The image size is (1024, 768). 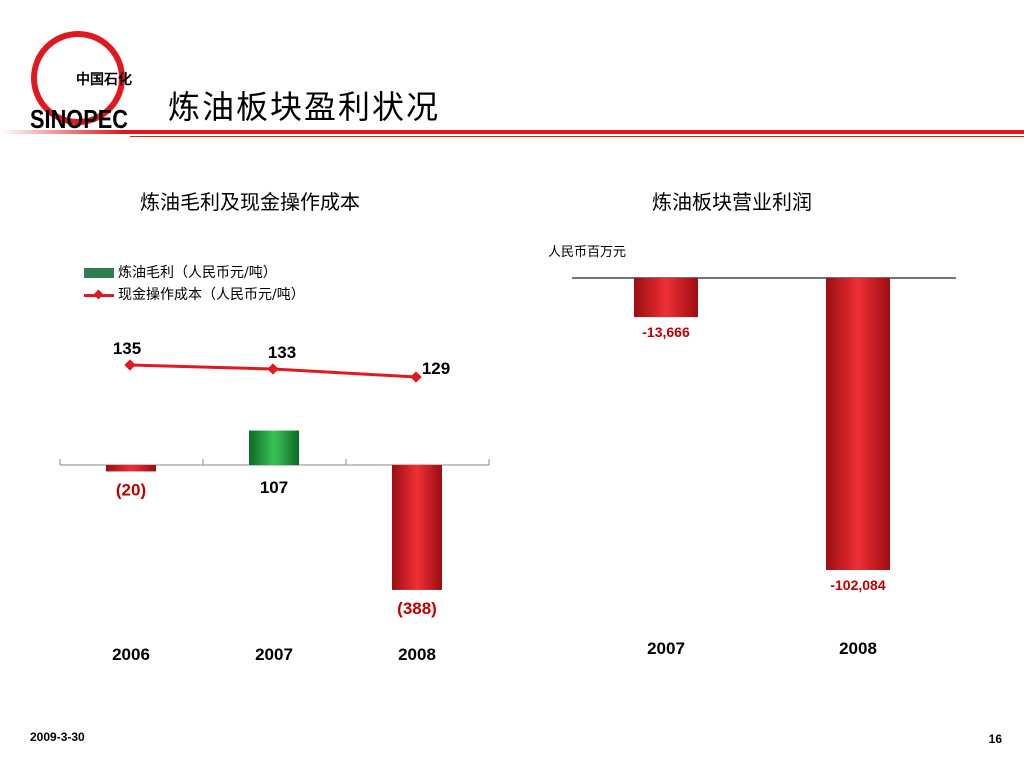 What do you see at coordinates (99, 295) in the screenshot?
I see `legend-swatch-line` at bounding box center [99, 295].